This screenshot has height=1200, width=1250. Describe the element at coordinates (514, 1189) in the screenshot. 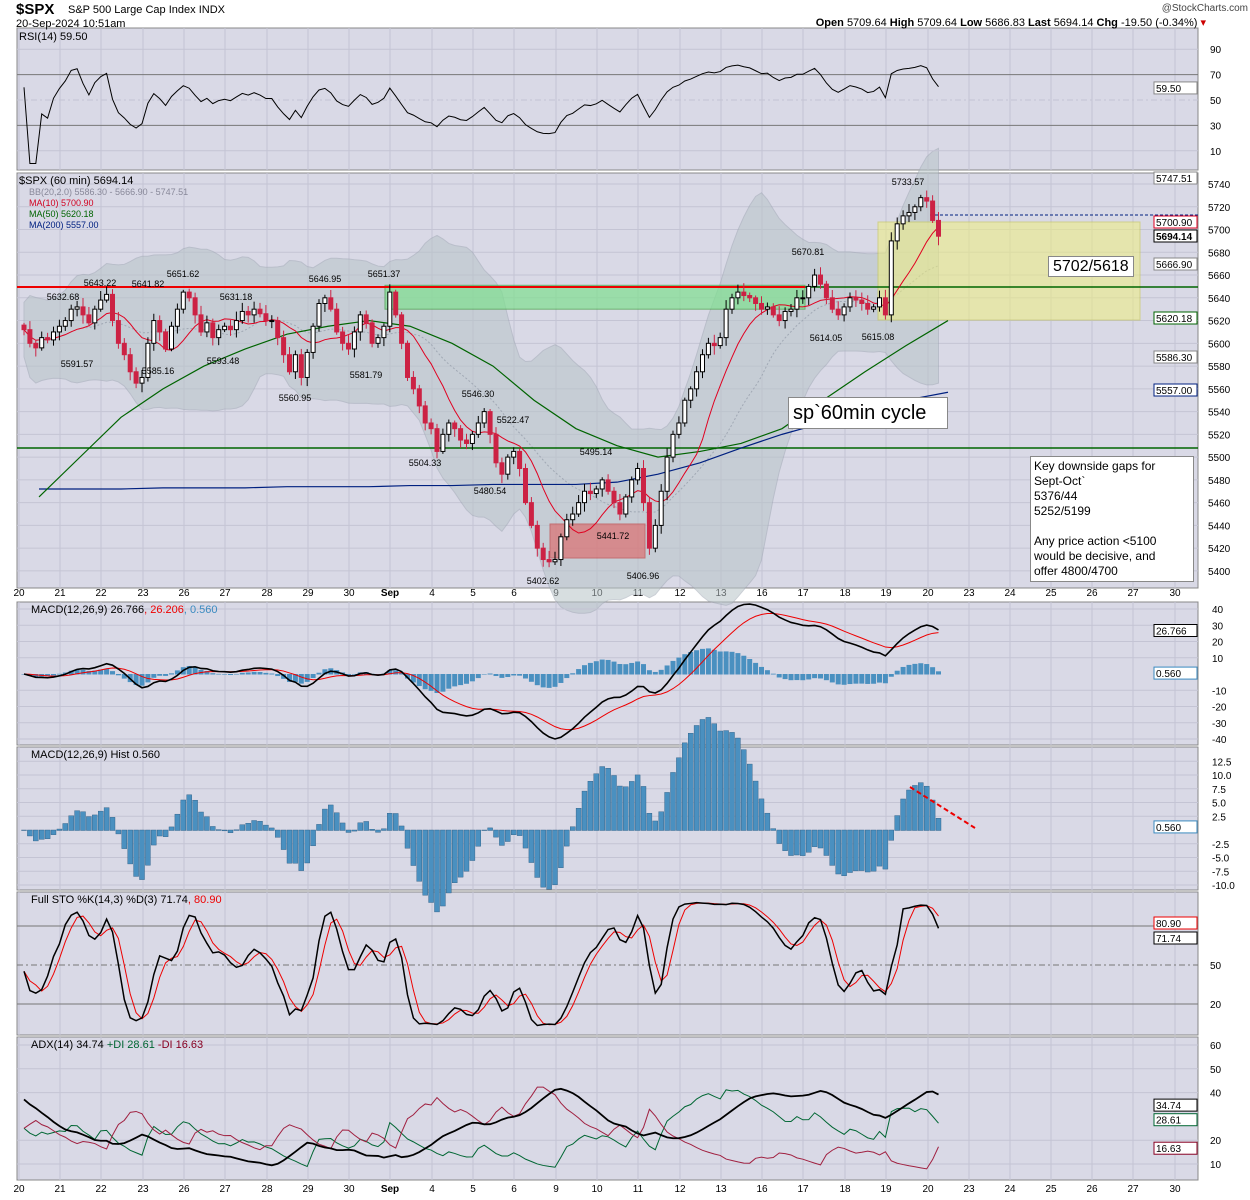

I see `x-tick: 6` at that location.